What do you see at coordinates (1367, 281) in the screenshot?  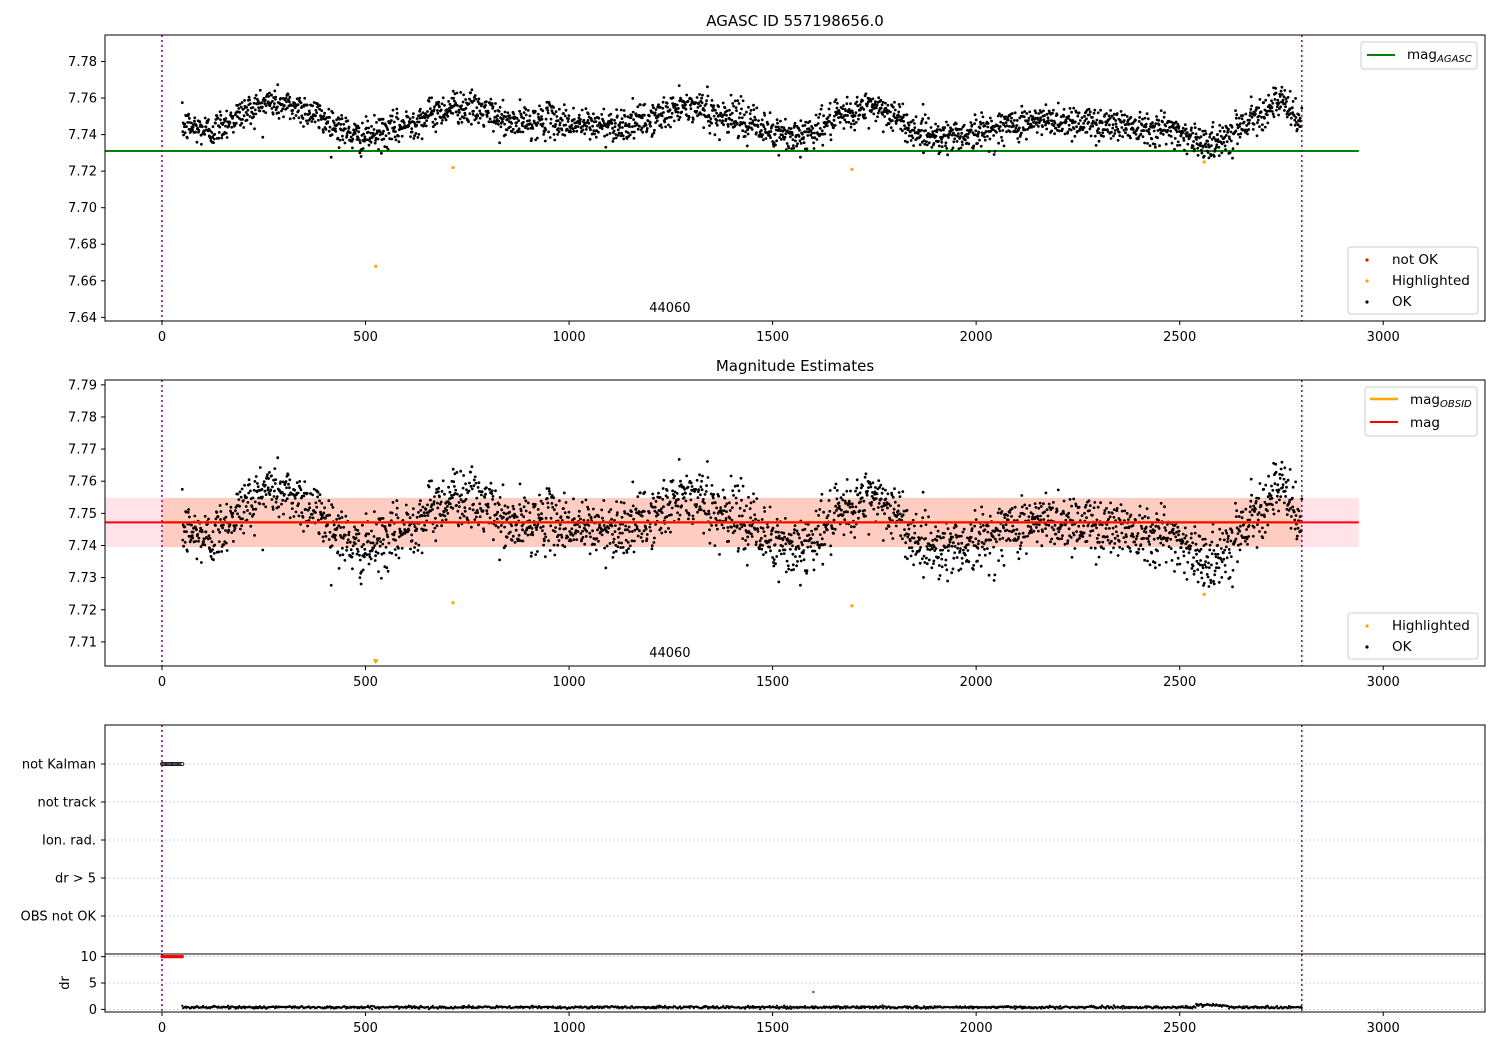 I see `legend-marker-highlighted` at bounding box center [1367, 281].